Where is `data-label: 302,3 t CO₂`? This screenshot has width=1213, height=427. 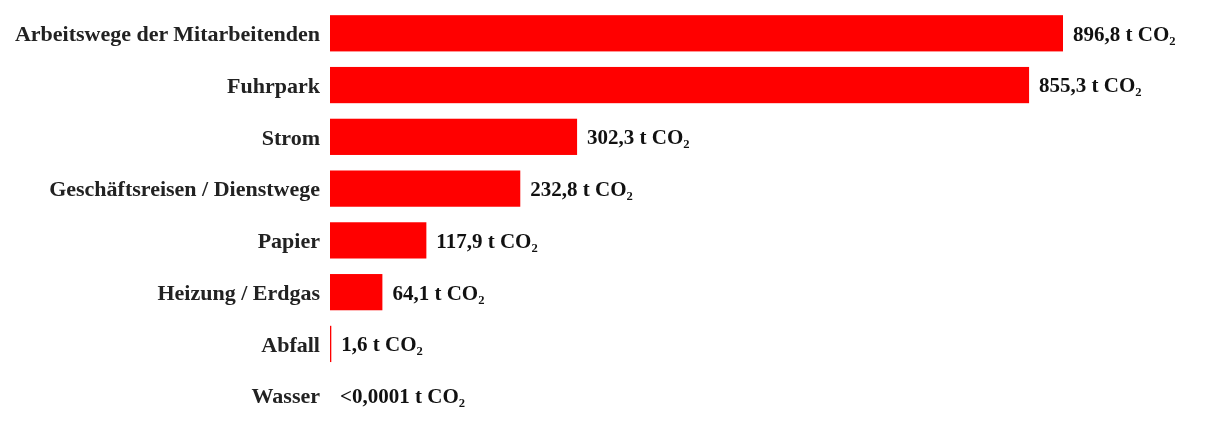
data-label: 302,3 t CO₂ is located at coordinates (638, 137).